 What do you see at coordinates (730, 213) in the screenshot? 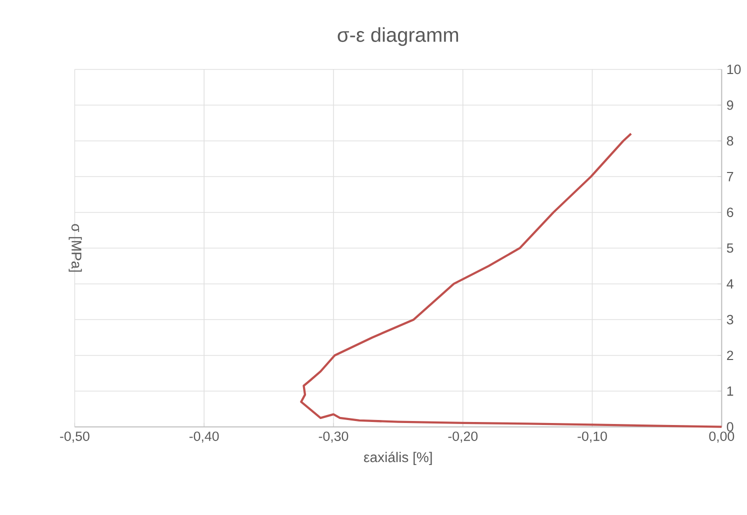
I see `y-tick-label: 6` at bounding box center [730, 213].